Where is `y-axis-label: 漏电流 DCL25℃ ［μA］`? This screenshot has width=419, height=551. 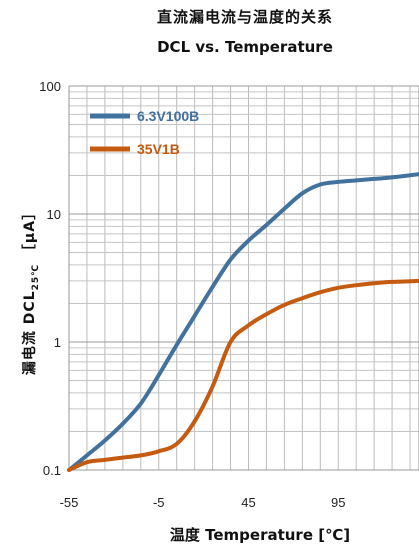
y-axis-label: 漏电流 DCL25℃ ［μA］ is located at coordinates (30, 290).